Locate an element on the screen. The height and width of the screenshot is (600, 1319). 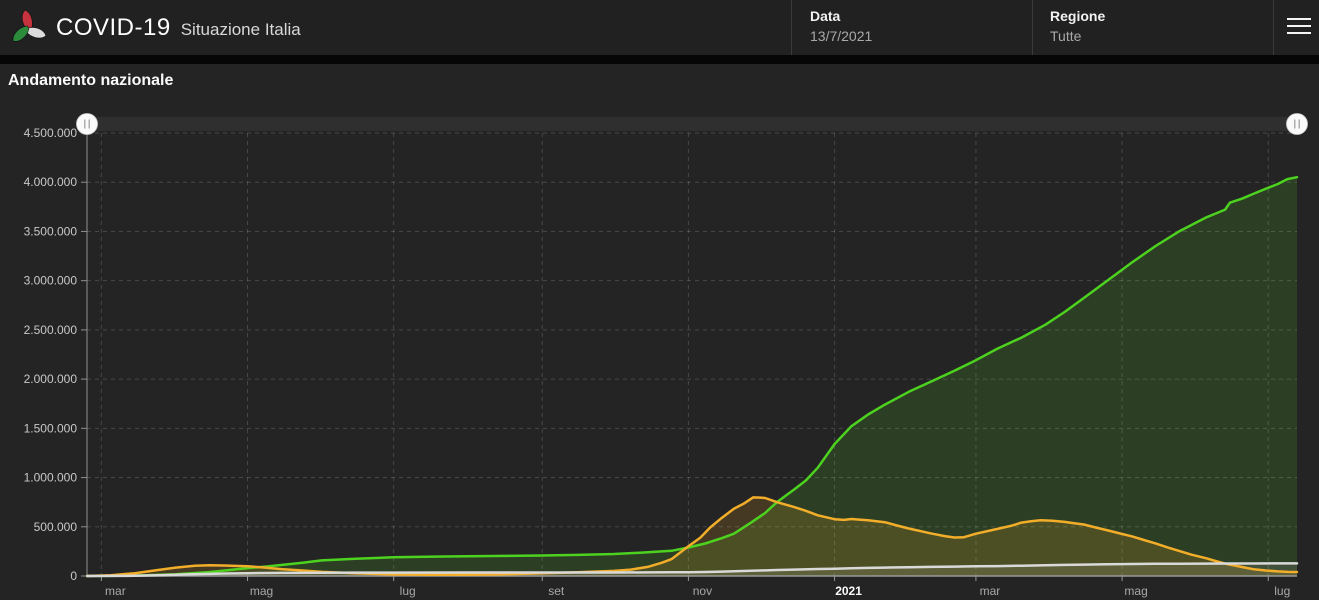
date-field: Data 13/7/2021 is located at coordinates (841, 26).